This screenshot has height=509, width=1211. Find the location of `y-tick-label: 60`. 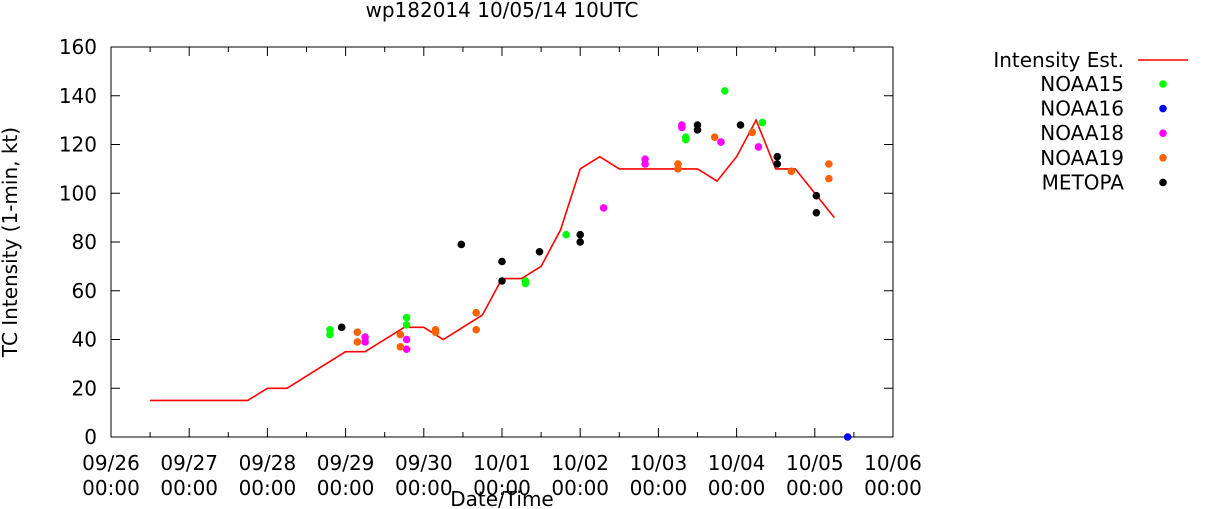

y-tick-label: 60 is located at coordinates (84, 291).